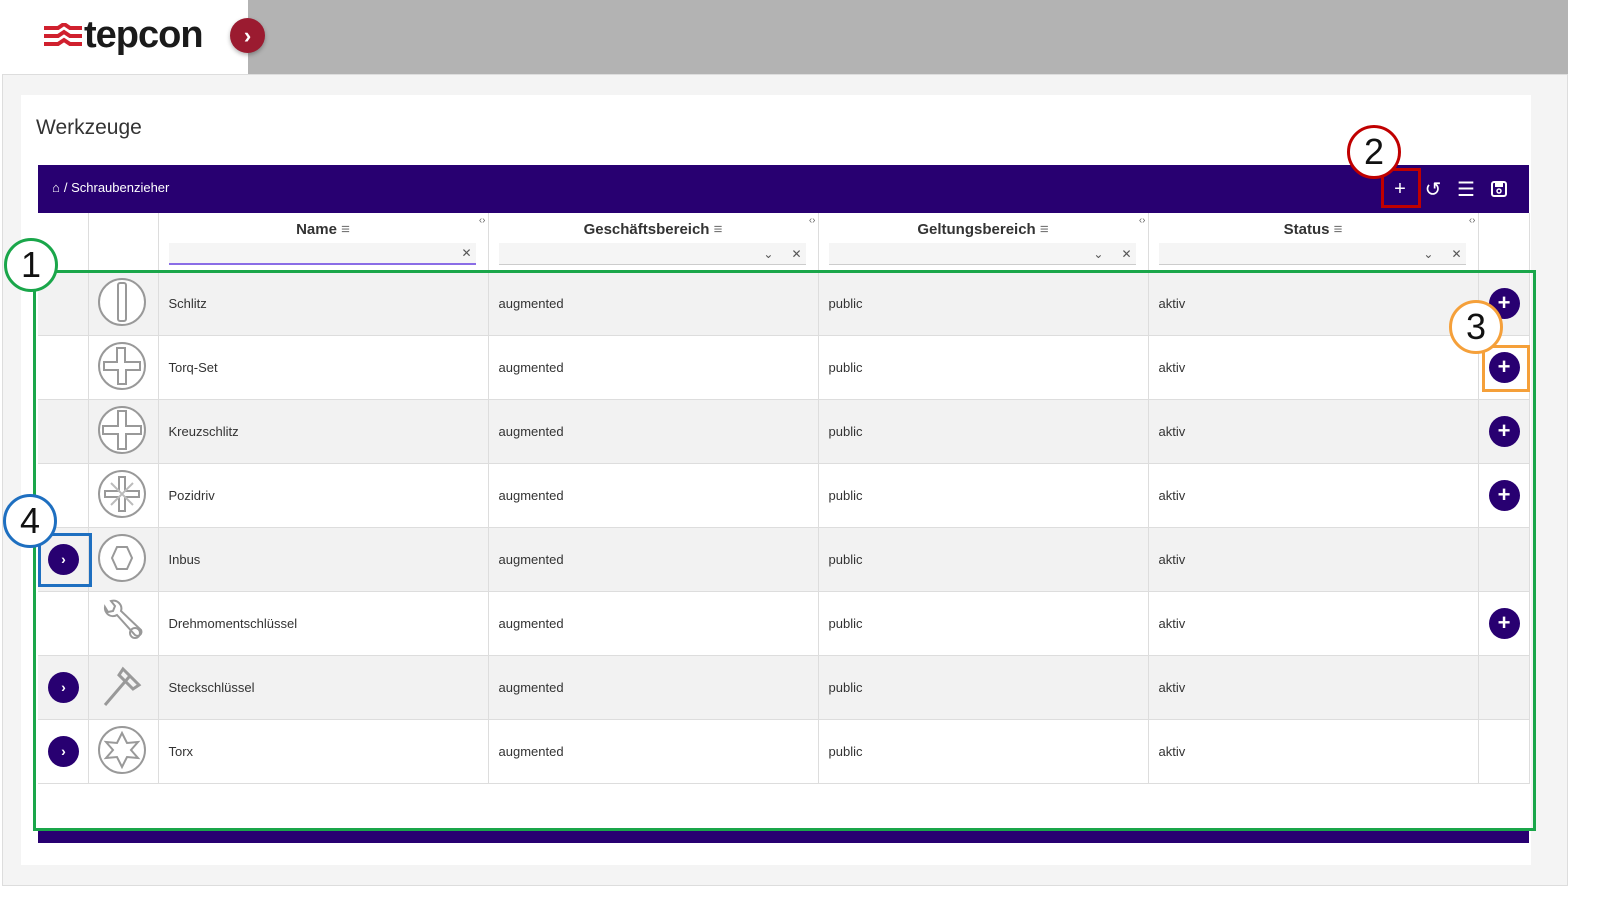  I want to click on column-header-status: Status ≡ ‹› ⌄ ✕, so click(1313, 242).